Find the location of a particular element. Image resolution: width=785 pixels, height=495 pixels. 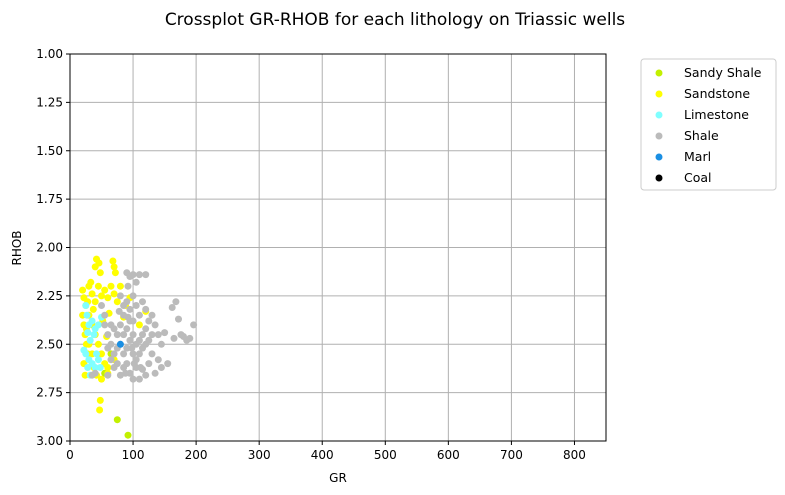

legend-item: Limestone is located at coordinates (702, 114).